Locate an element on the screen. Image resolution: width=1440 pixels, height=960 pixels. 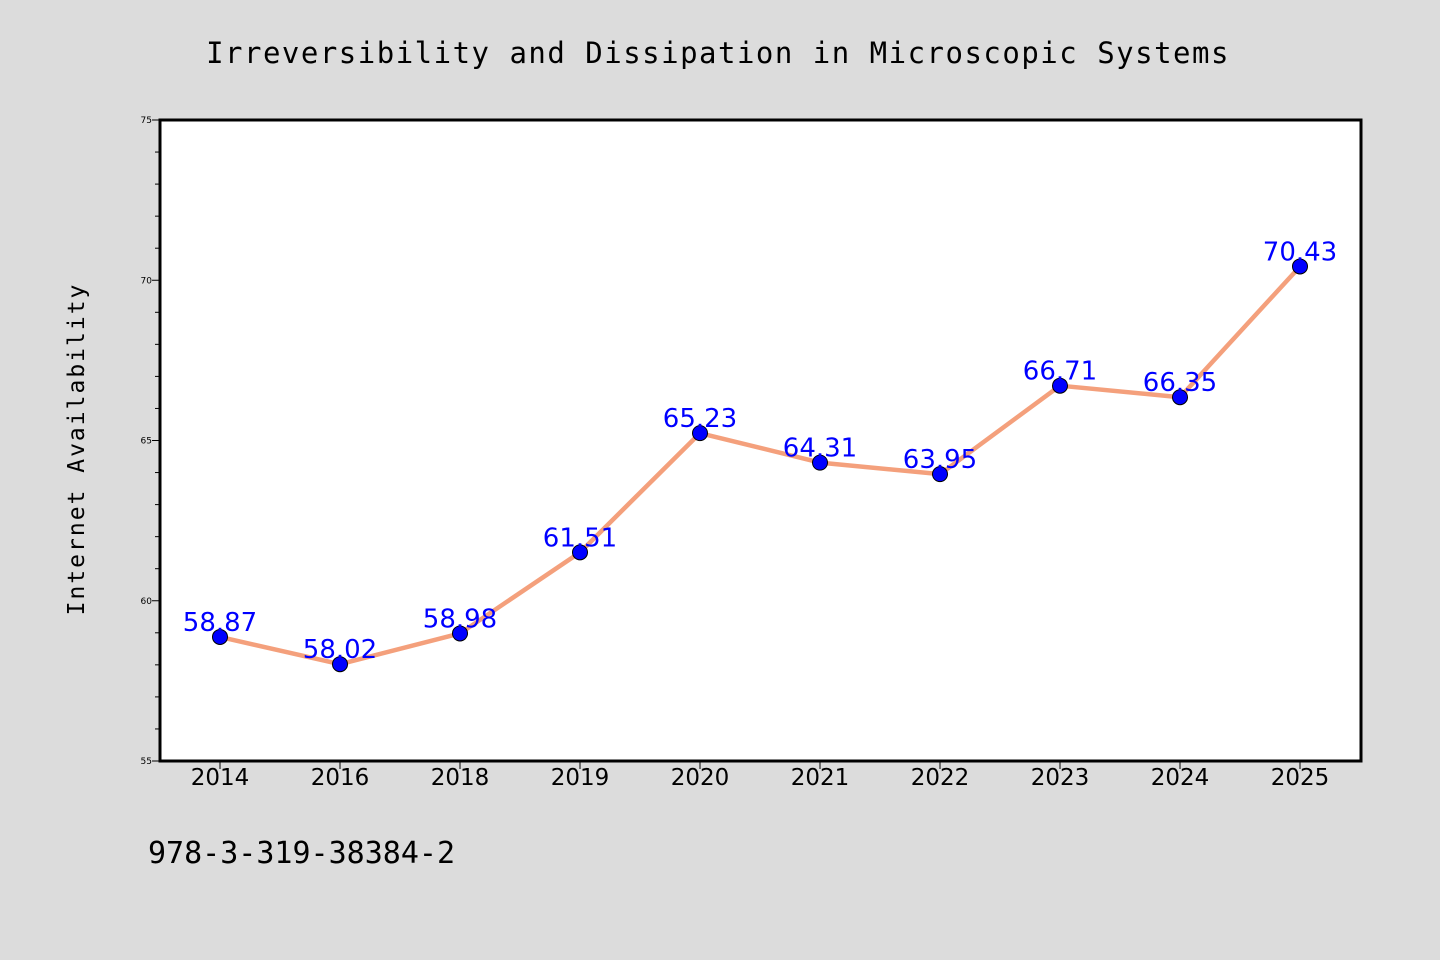
data-label: 66.71 is located at coordinates (1060, 372).